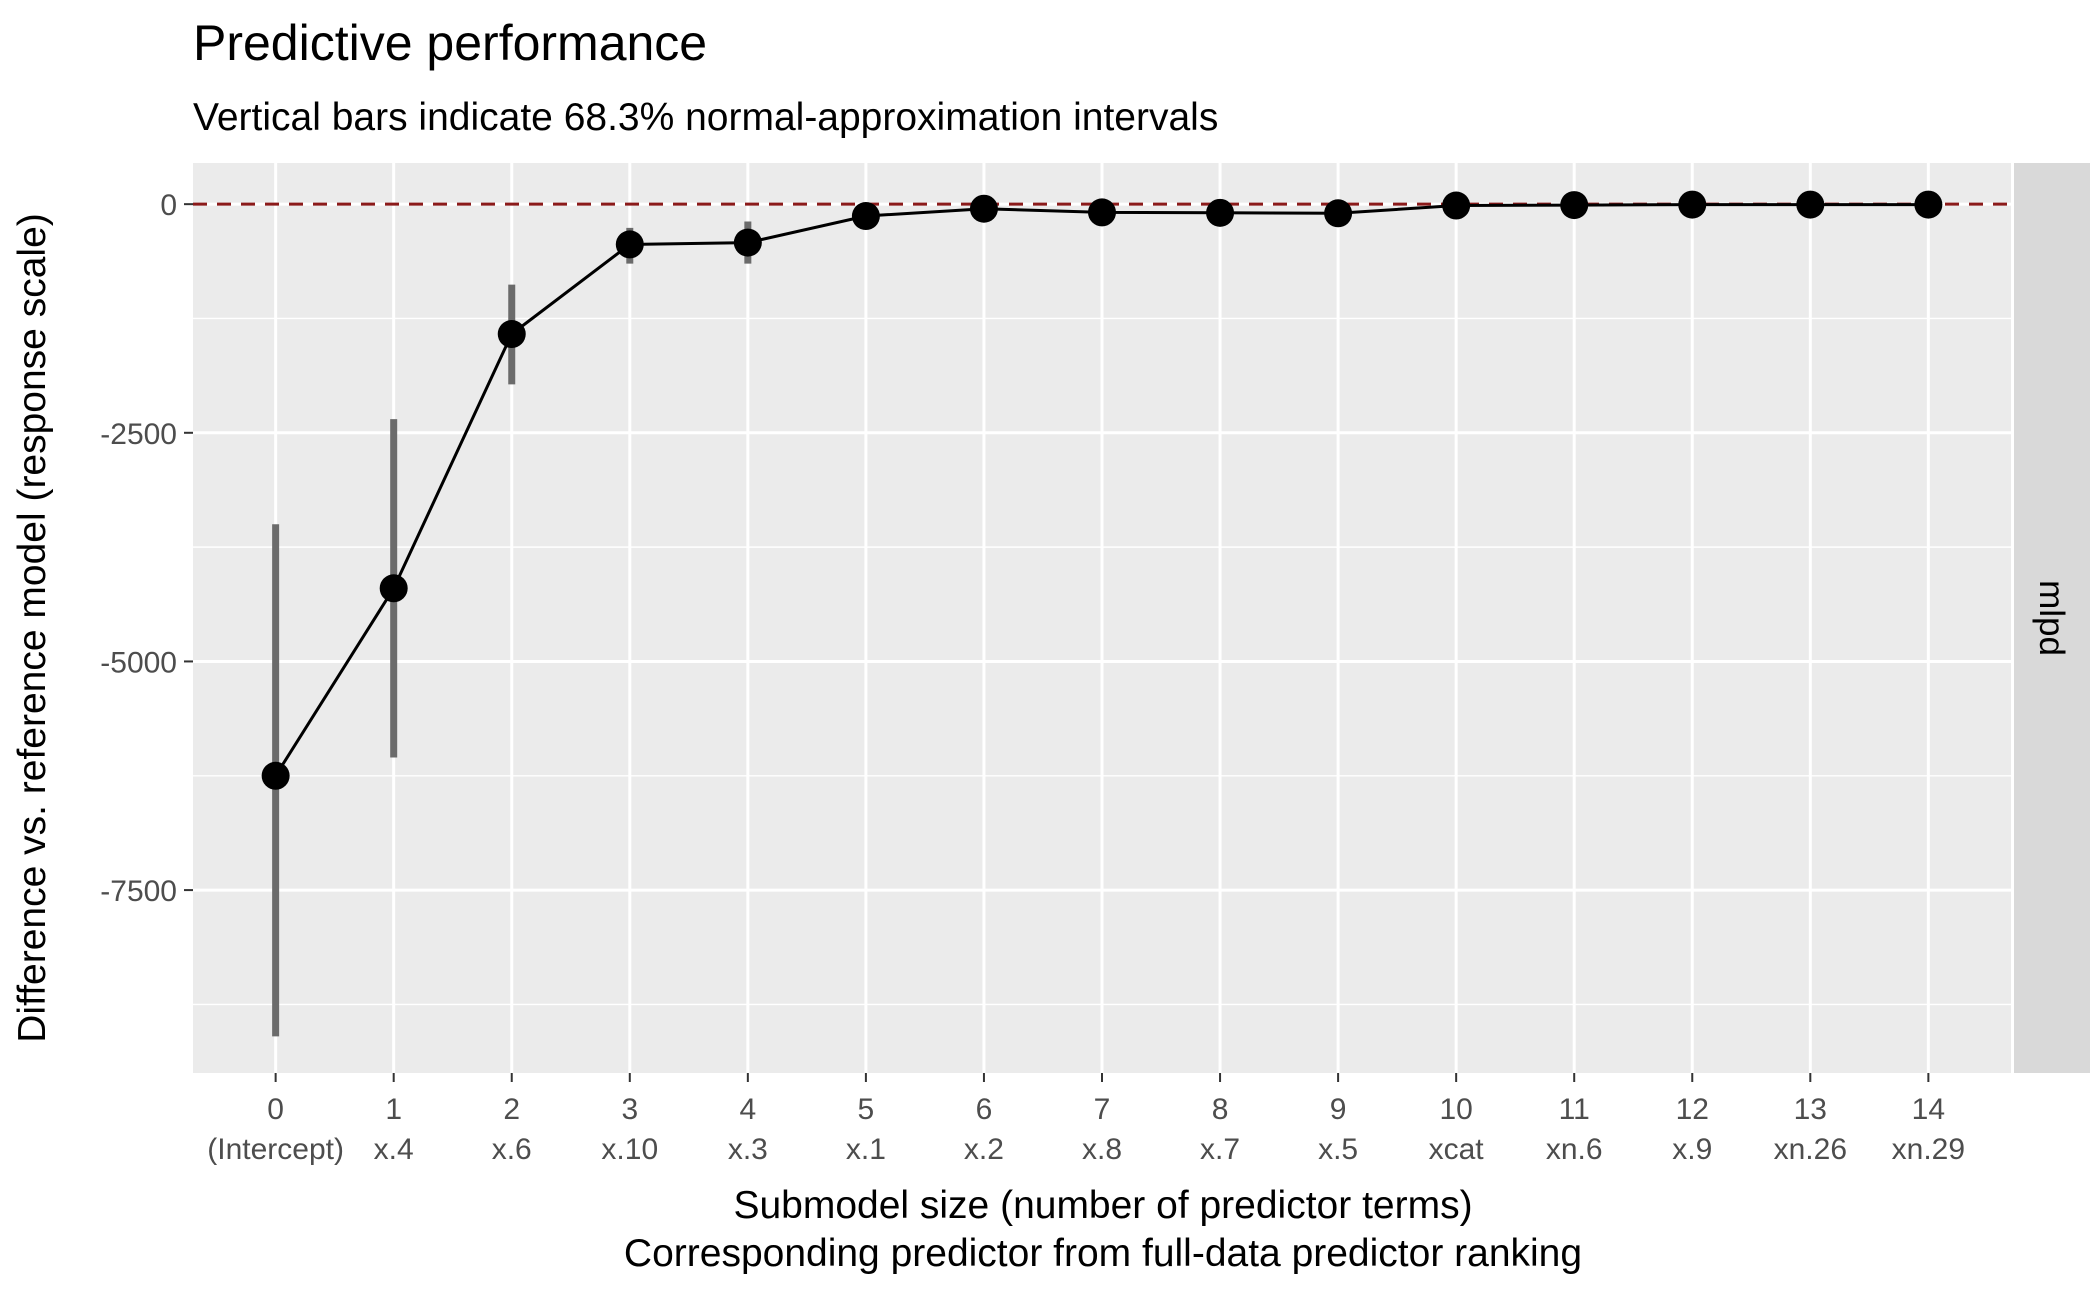 This screenshot has width=2100, height=1297. What do you see at coordinates (866, 1109) in the screenshot?
I see `x-tick-label: 5` at bounding box center [866, 1109].